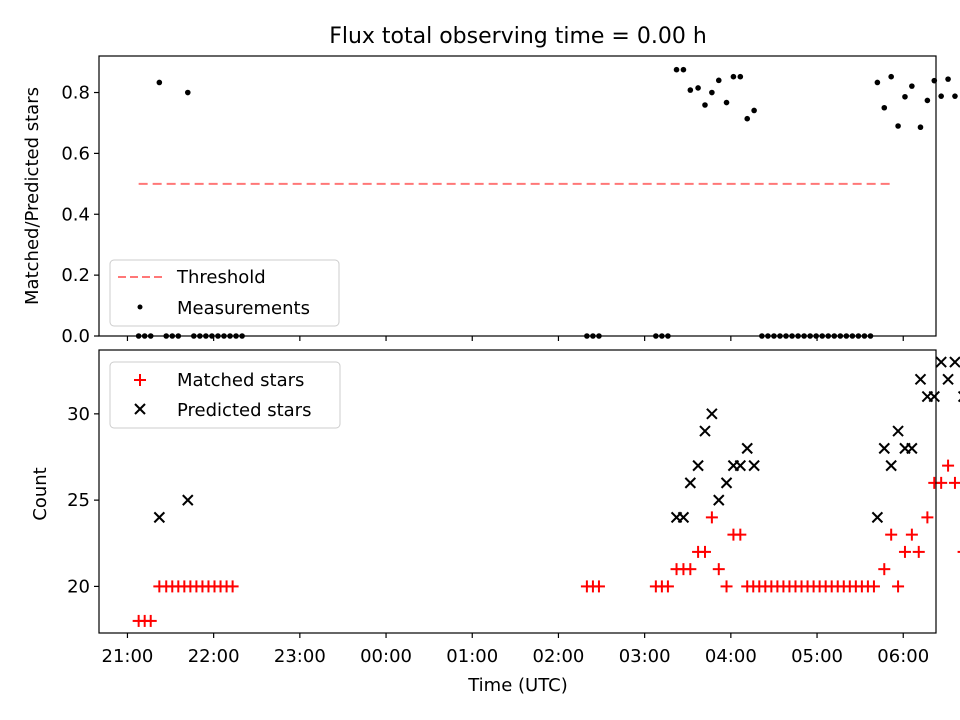  Describe the element at coordinates (244, 410) in the screenshot. I see `legend-predicted-label: Predicted stars` at that location.